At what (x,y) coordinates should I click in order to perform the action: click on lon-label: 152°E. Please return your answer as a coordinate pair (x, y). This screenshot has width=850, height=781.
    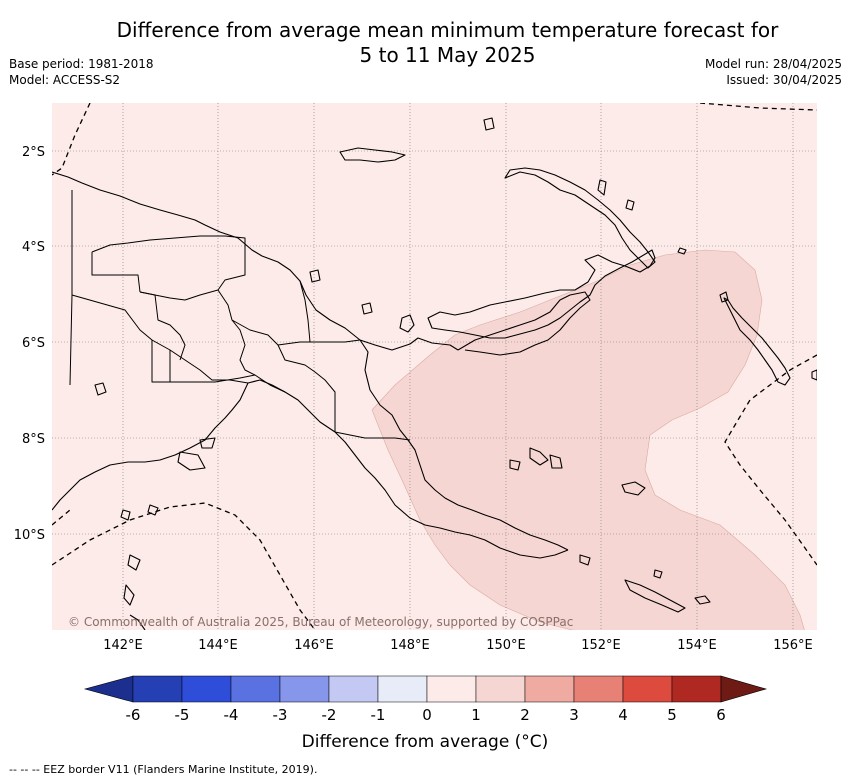
    Looking at the image, I should click on (601, 645).